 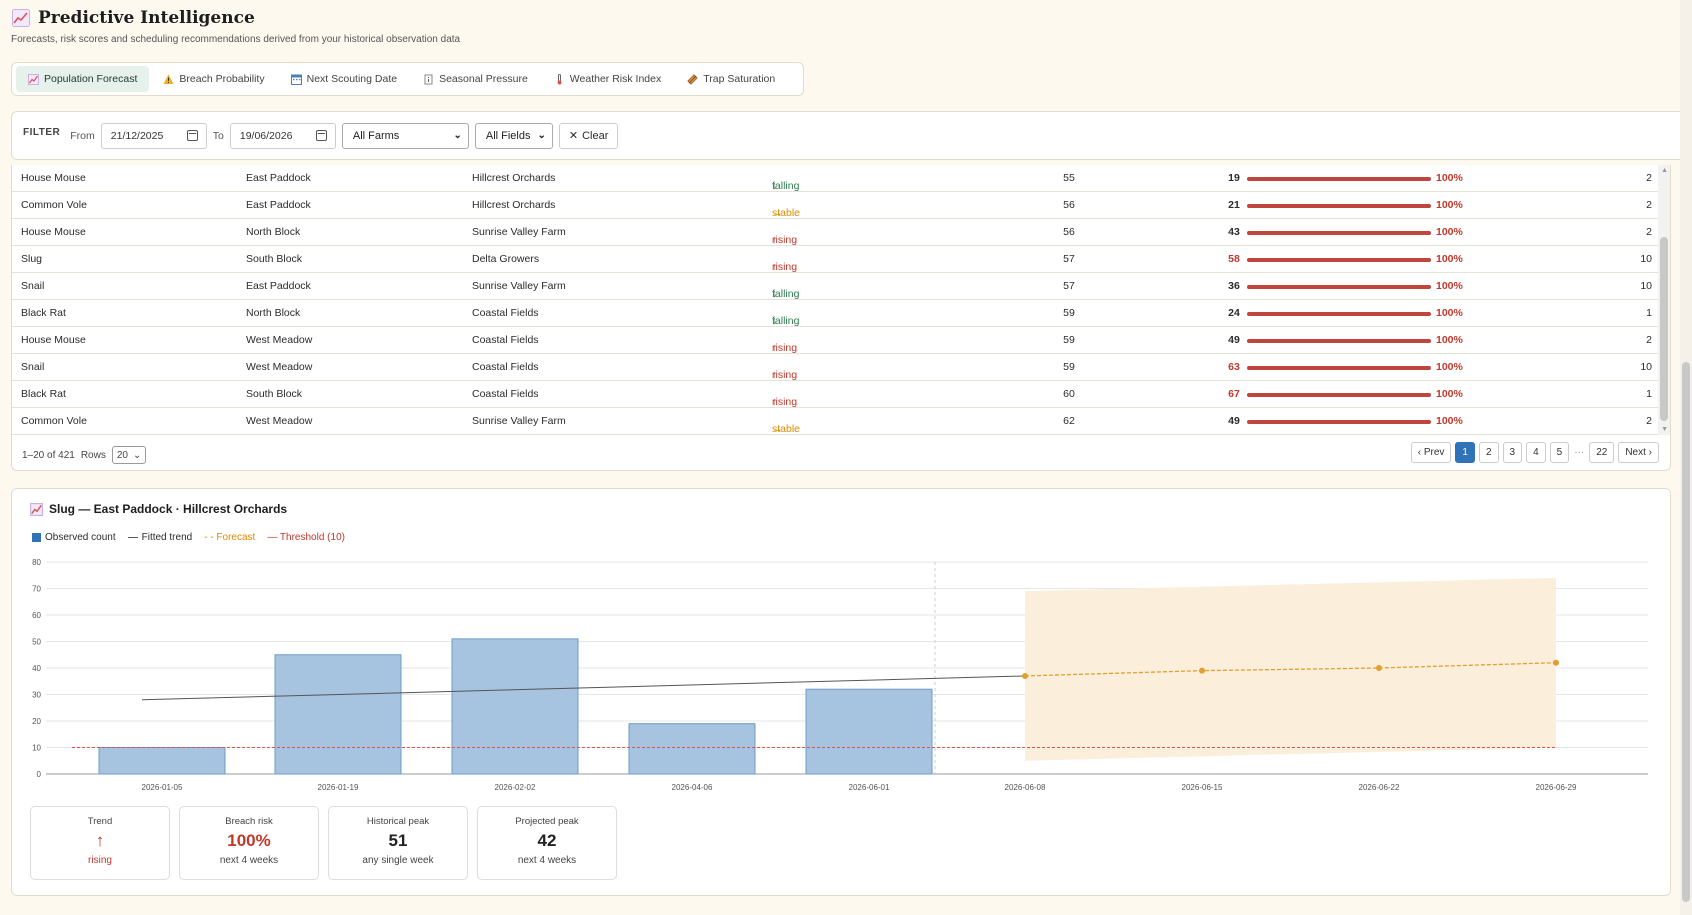 I want to click on tab-seasonal-pressure: Seasonal Pressure, so click(x=475, y=79).